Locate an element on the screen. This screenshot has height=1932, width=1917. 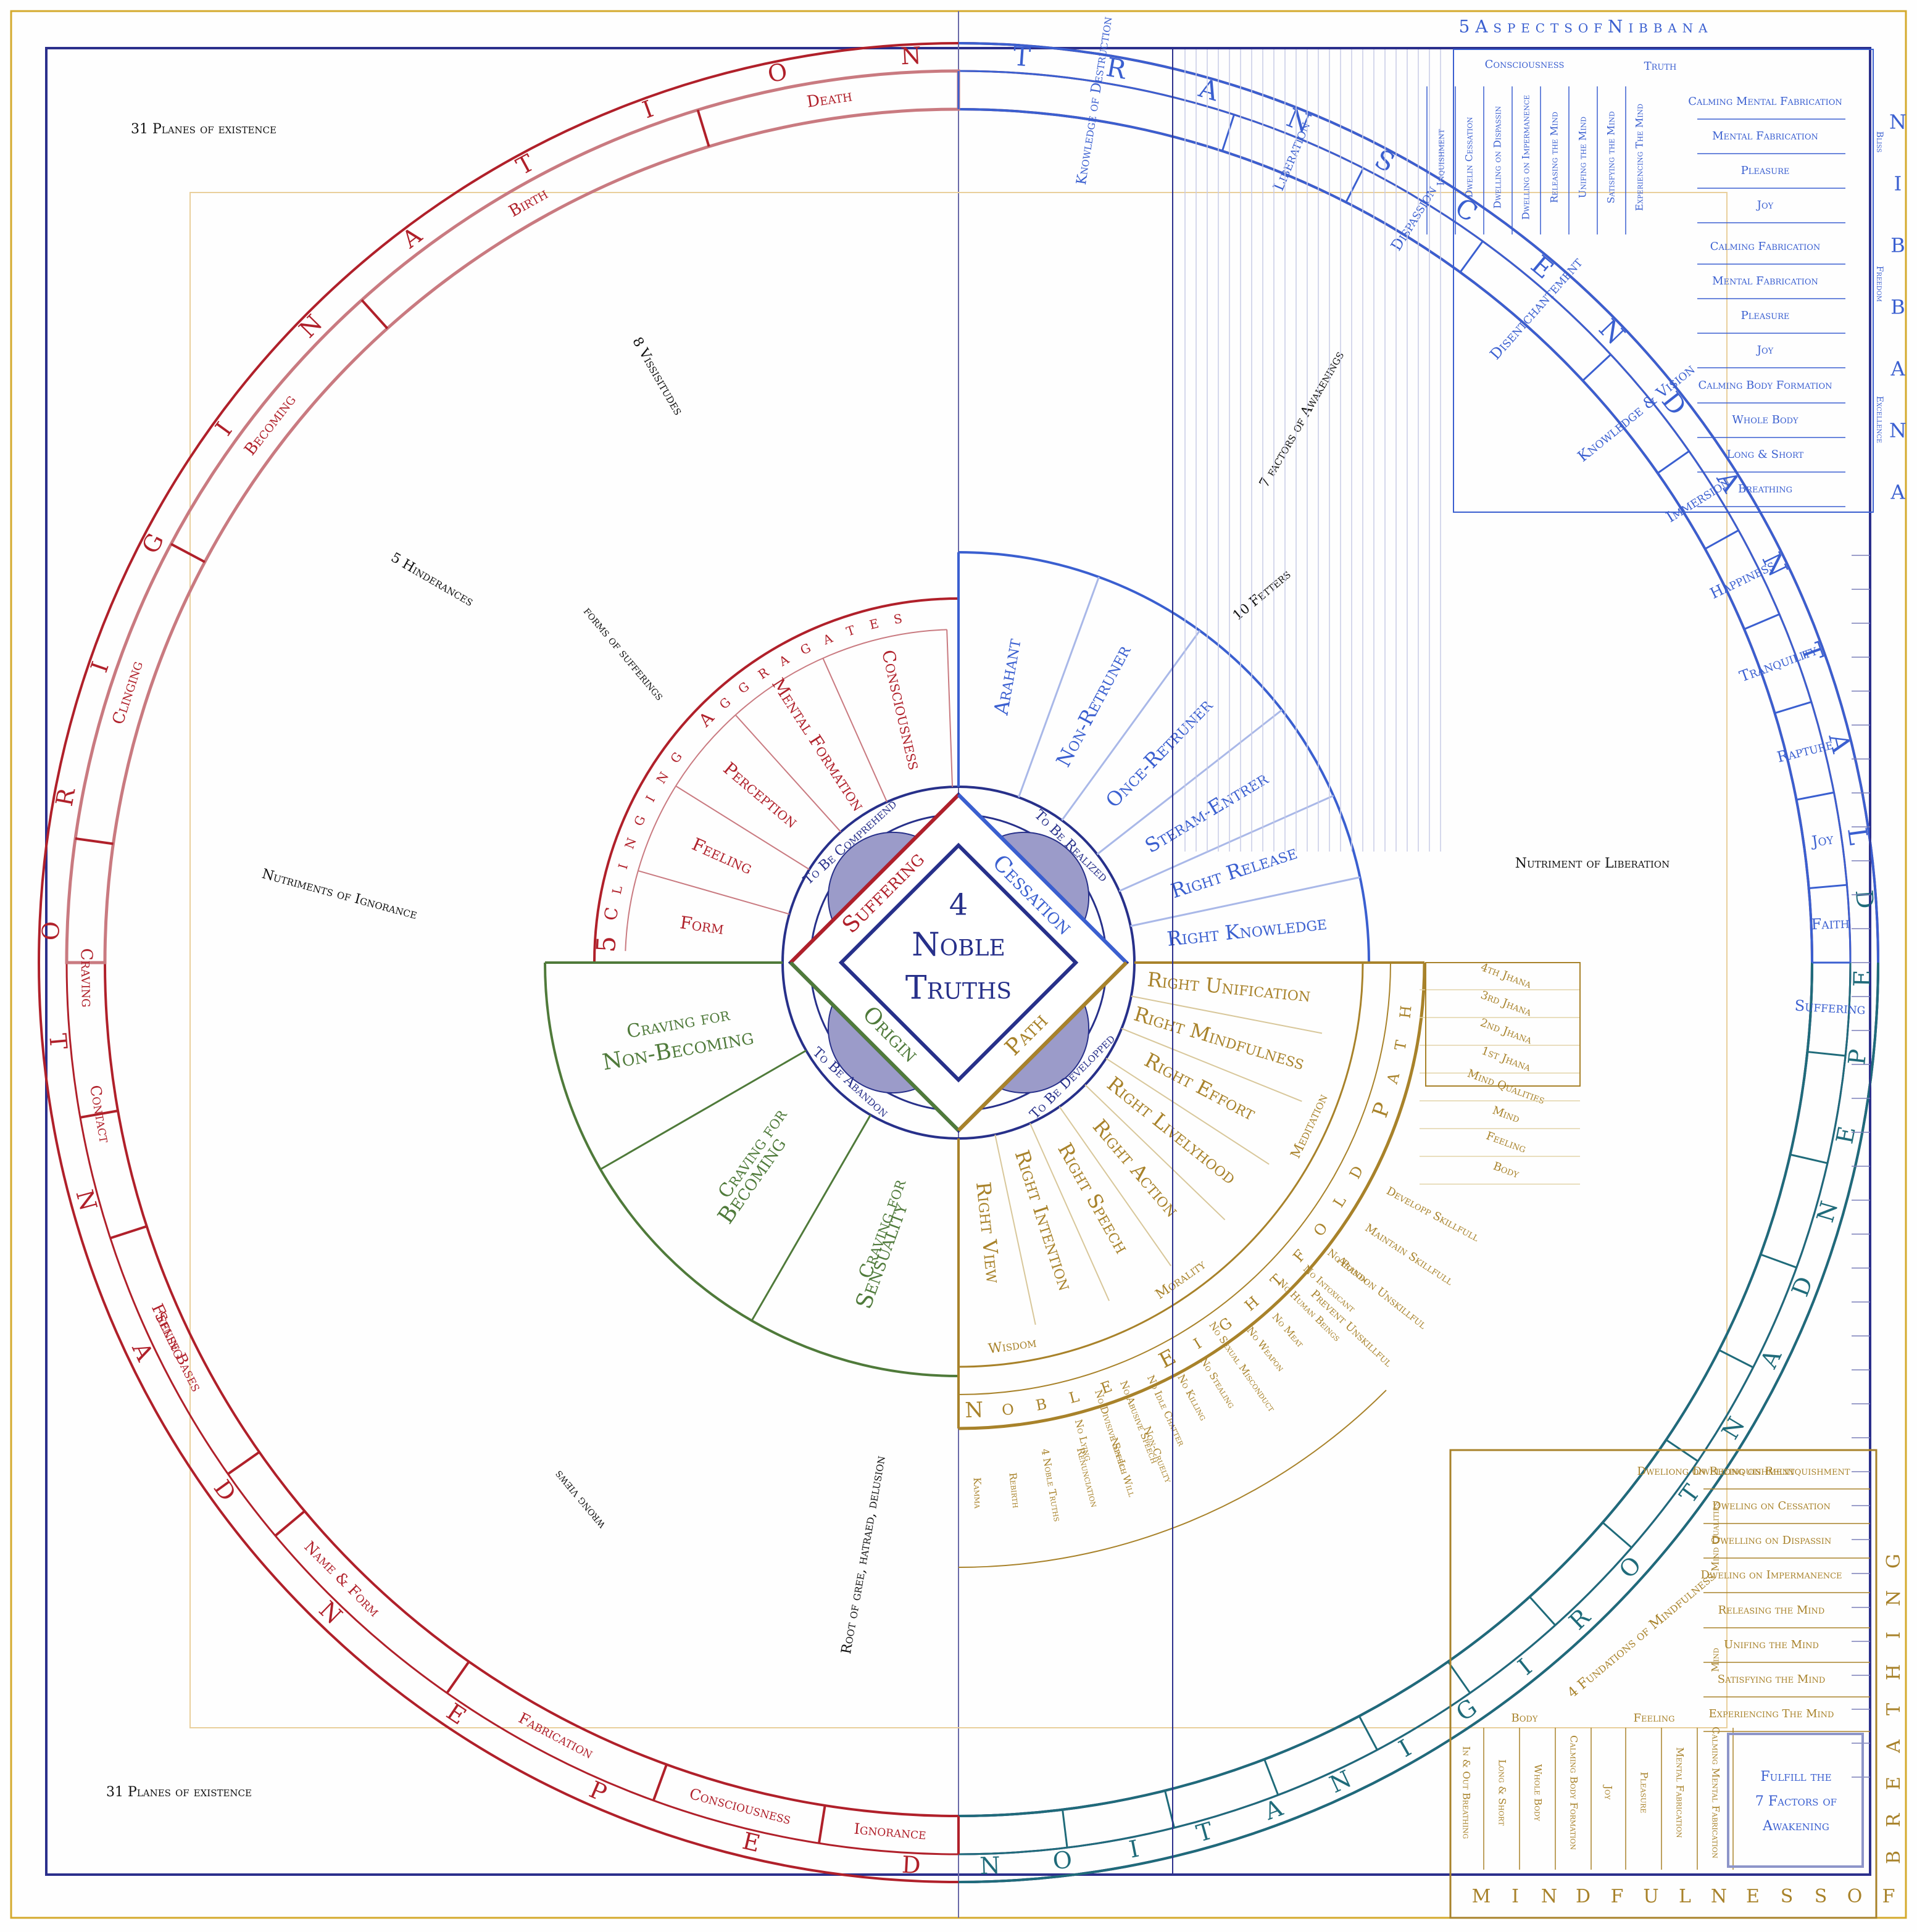
mindfulness-letter: M is located at coordinates (1482, 1897).